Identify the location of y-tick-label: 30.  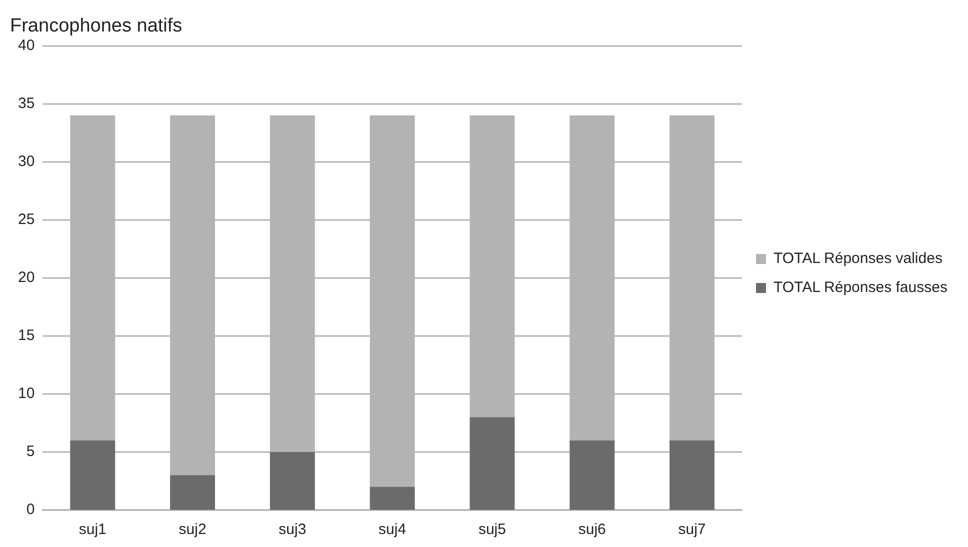
(26, 161).